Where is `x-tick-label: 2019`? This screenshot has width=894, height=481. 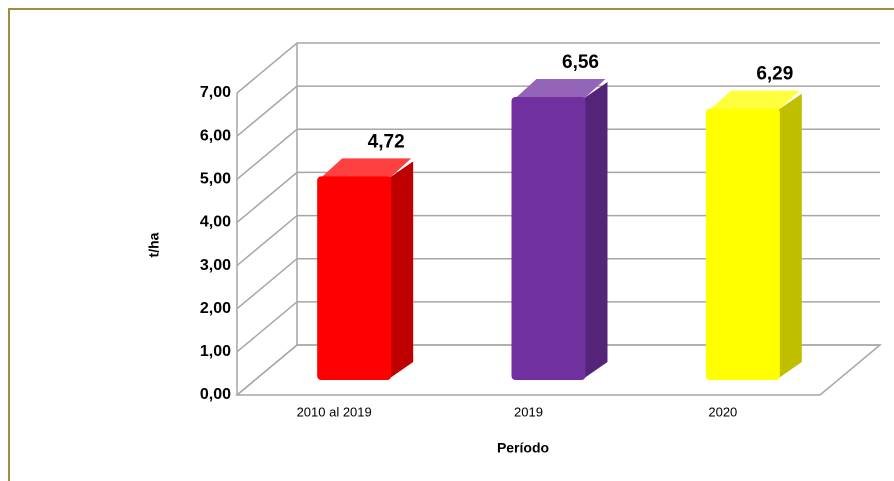 x-tick-label: 2019 is located at coordinates (528, 411).